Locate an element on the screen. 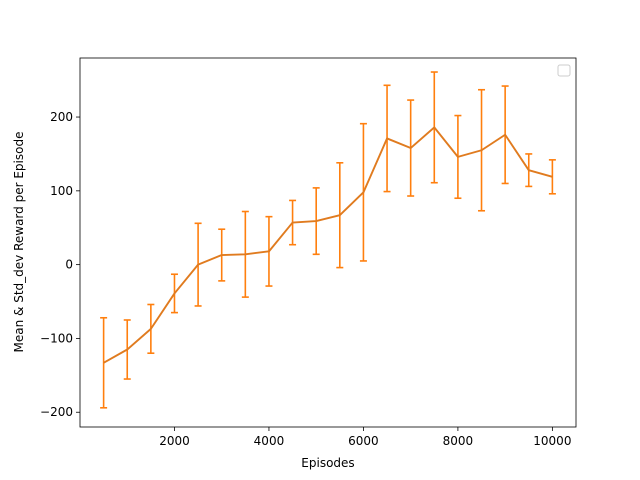  x-tick-label: 8000 is located at coordinates (458, 441).